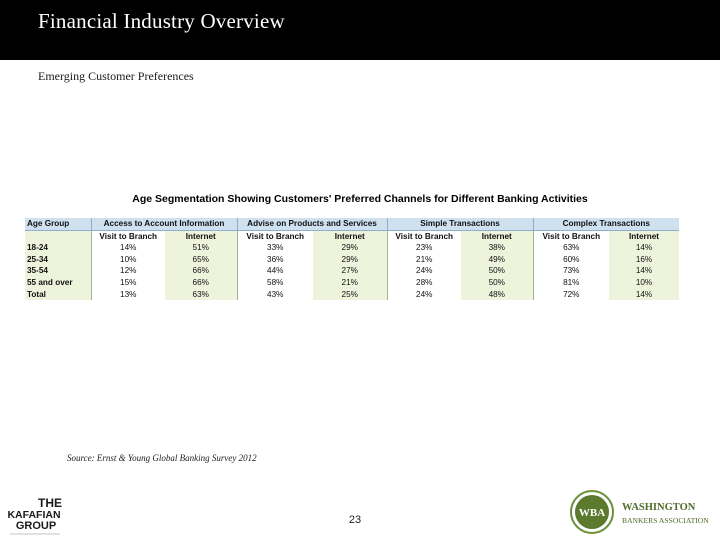 Image resolution: width=720 pixels, height=540 pixels. I want to click on table-cell: 43%, so click(274, 294).